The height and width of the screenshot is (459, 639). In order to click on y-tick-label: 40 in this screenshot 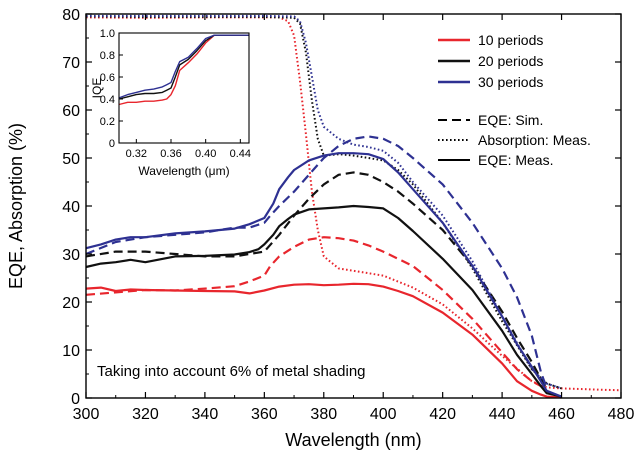, I will do `click(71, 207)`.